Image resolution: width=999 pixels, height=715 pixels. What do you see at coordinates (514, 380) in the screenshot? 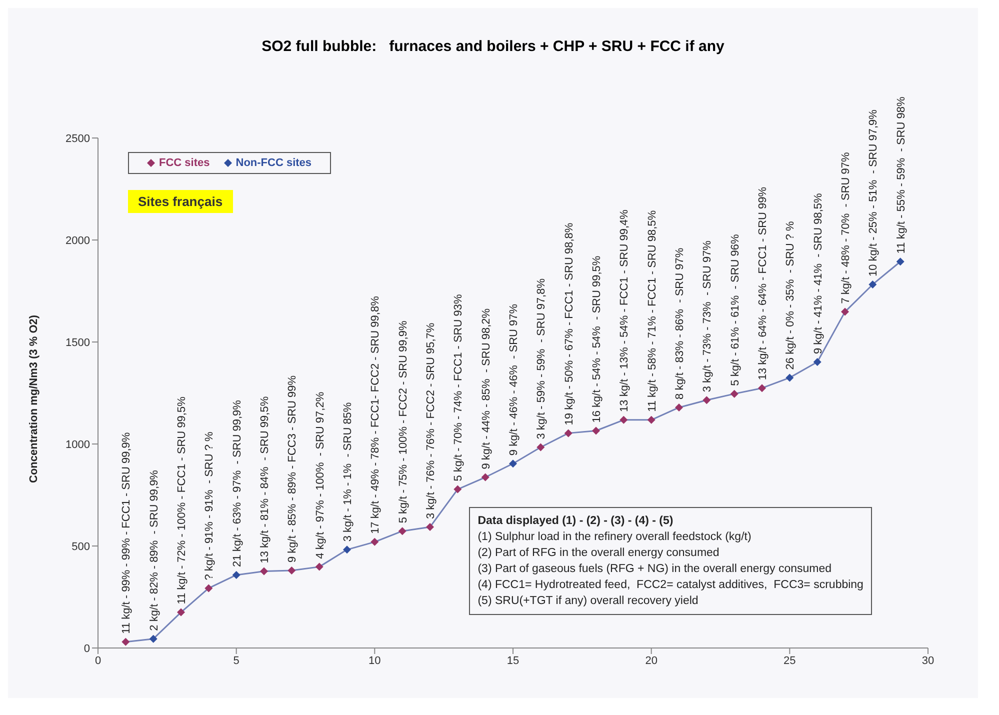
I see `annotation: 9 kg/t - 46% - 46% - SRU 97%` at bounding box center [514, 380].